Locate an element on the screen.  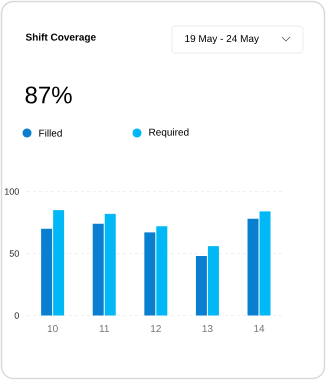
x-tick-label: 13 is located at coordinates (207, 328).